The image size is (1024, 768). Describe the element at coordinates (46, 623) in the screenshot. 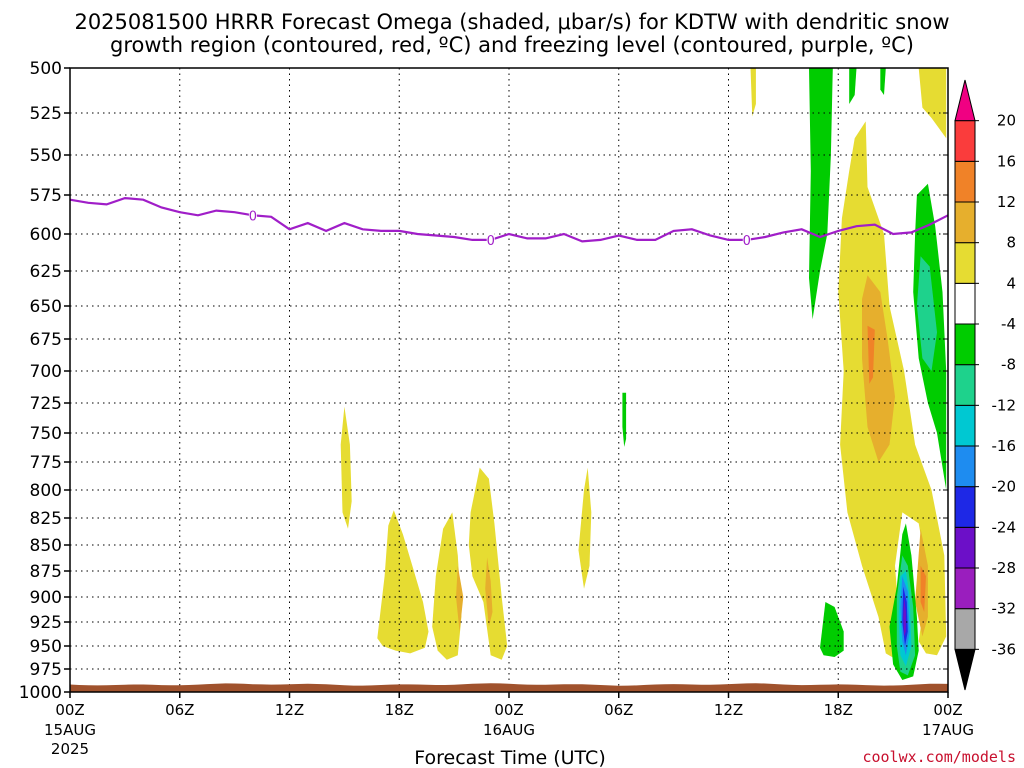

I see `y-tick-label: 925` at that location.